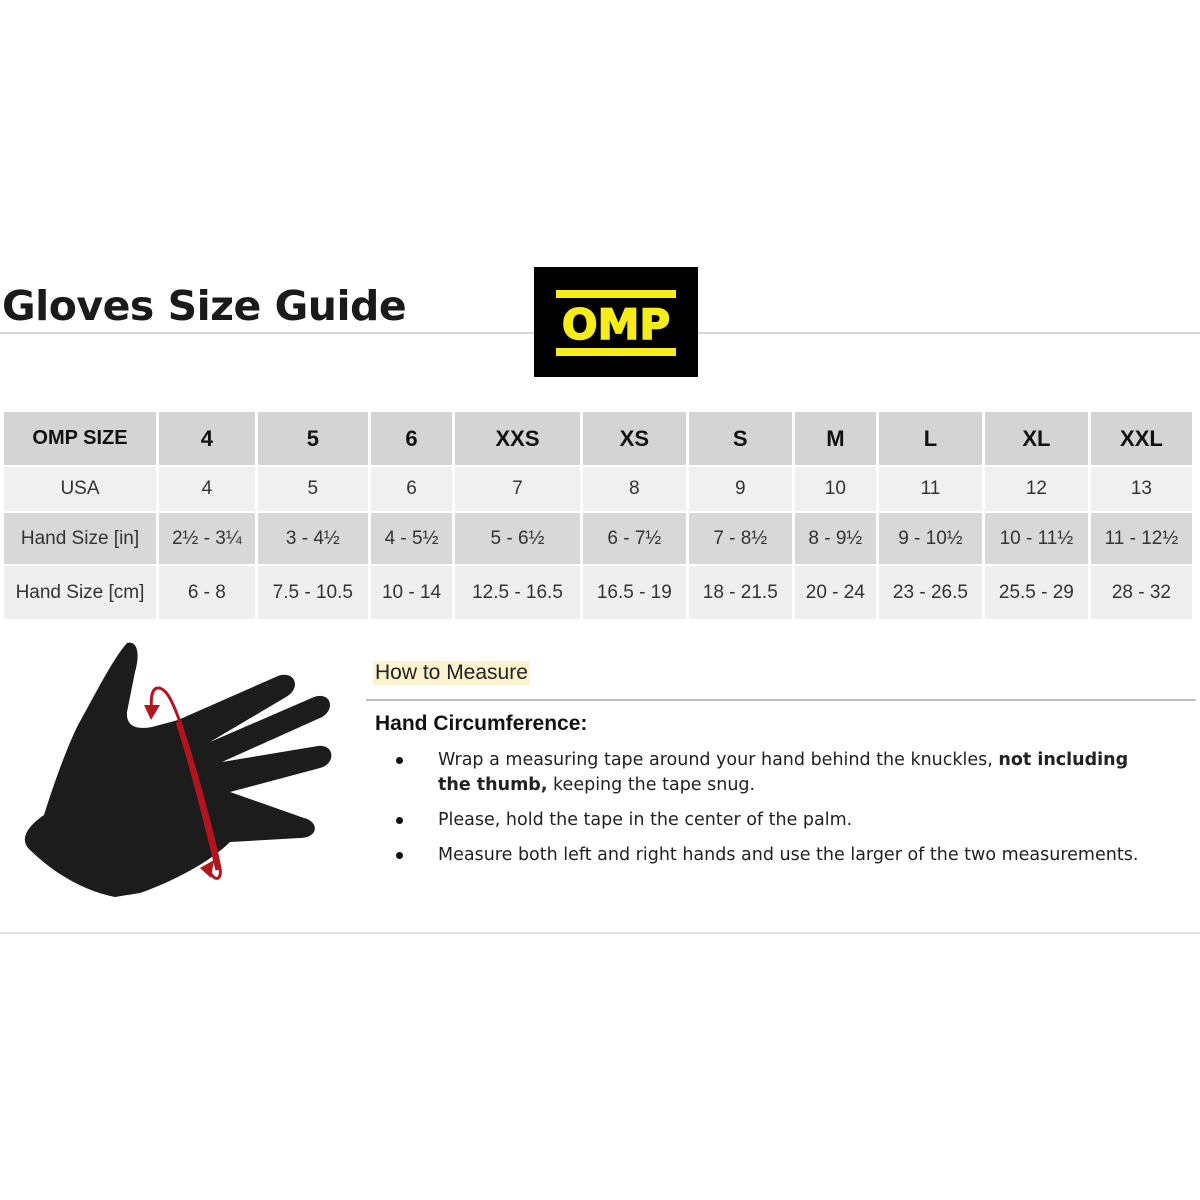  What do you see at coordinates (207, 489) in the screenshot?
I see `table-cell: 4` at bounding box center [207, 489].